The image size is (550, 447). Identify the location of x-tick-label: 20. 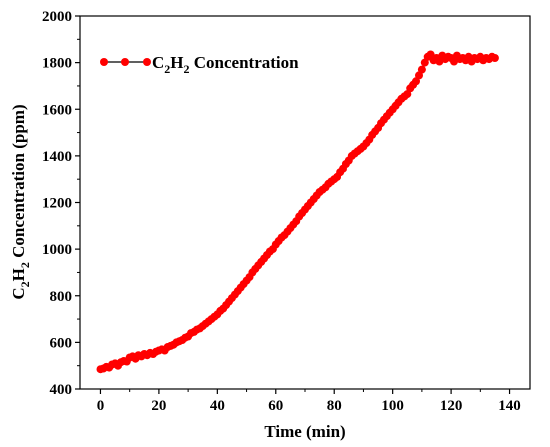
(158, 406).